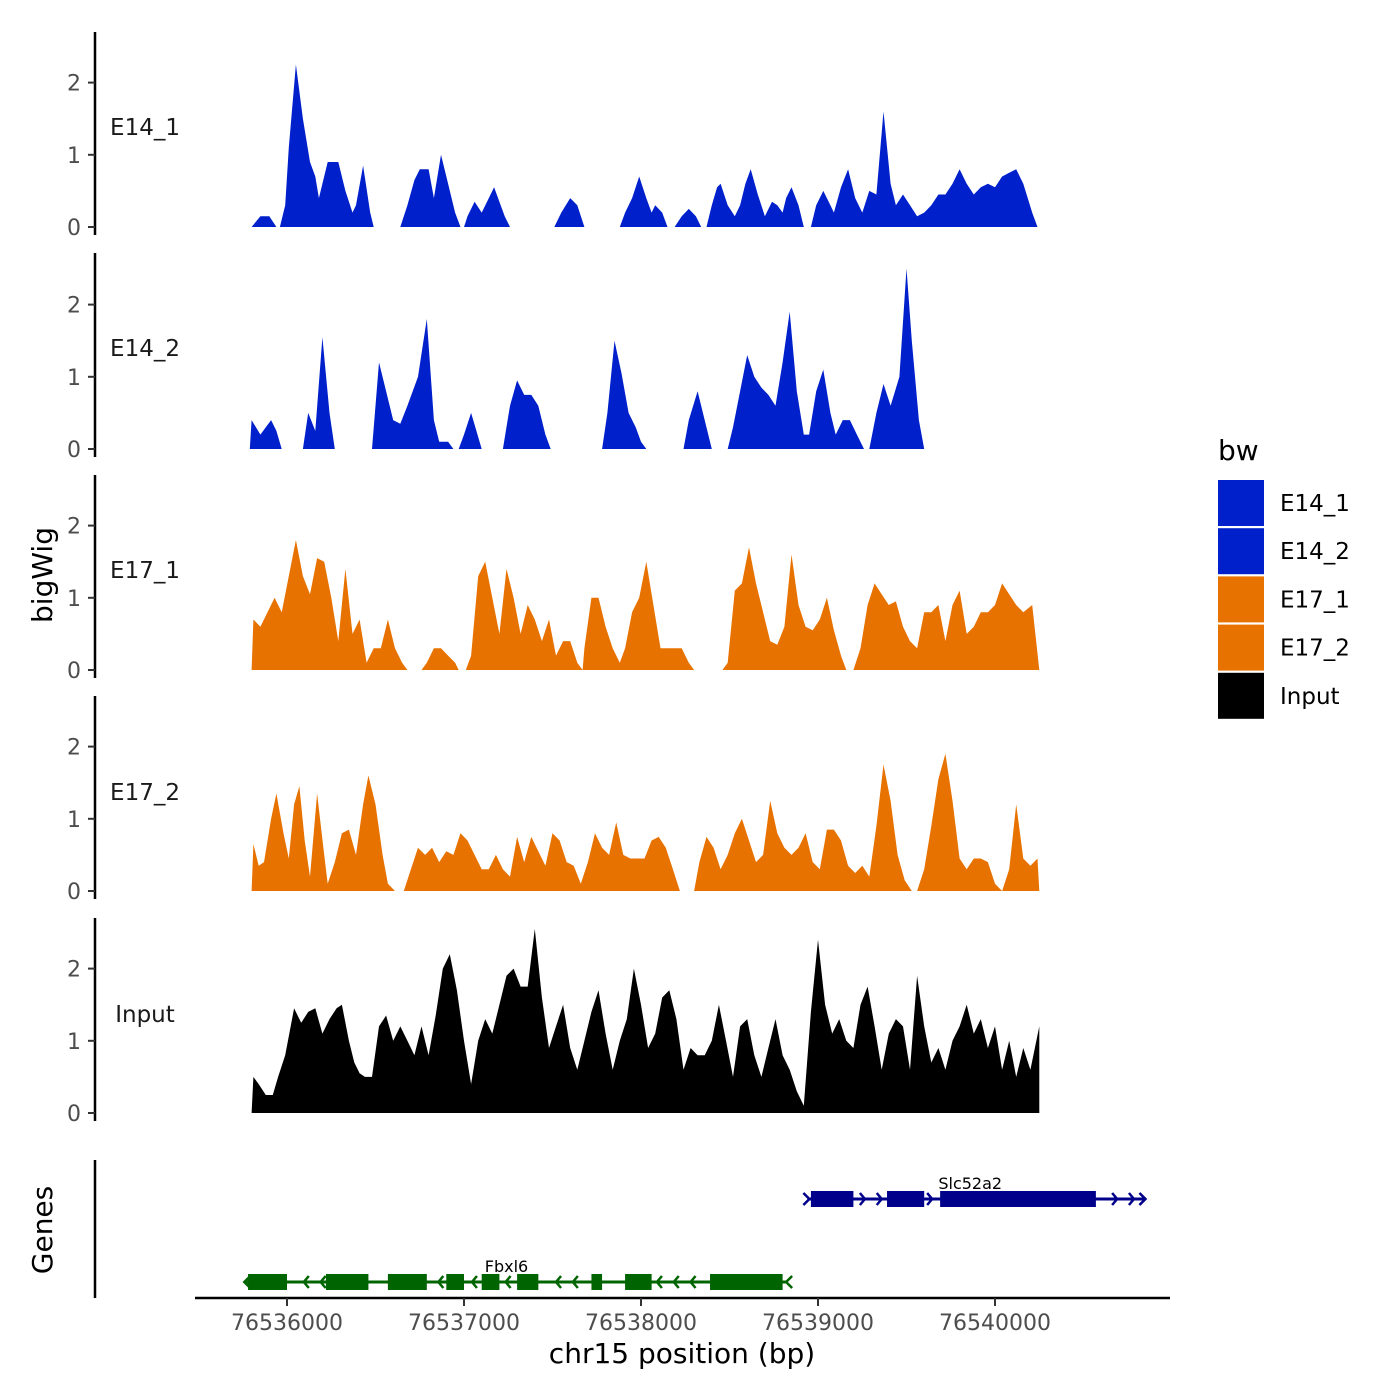  What do you see at coordinates (42, 575) in the screenshot?
I see `y-axis-title: bigWig` at bounding box center [42, 575].